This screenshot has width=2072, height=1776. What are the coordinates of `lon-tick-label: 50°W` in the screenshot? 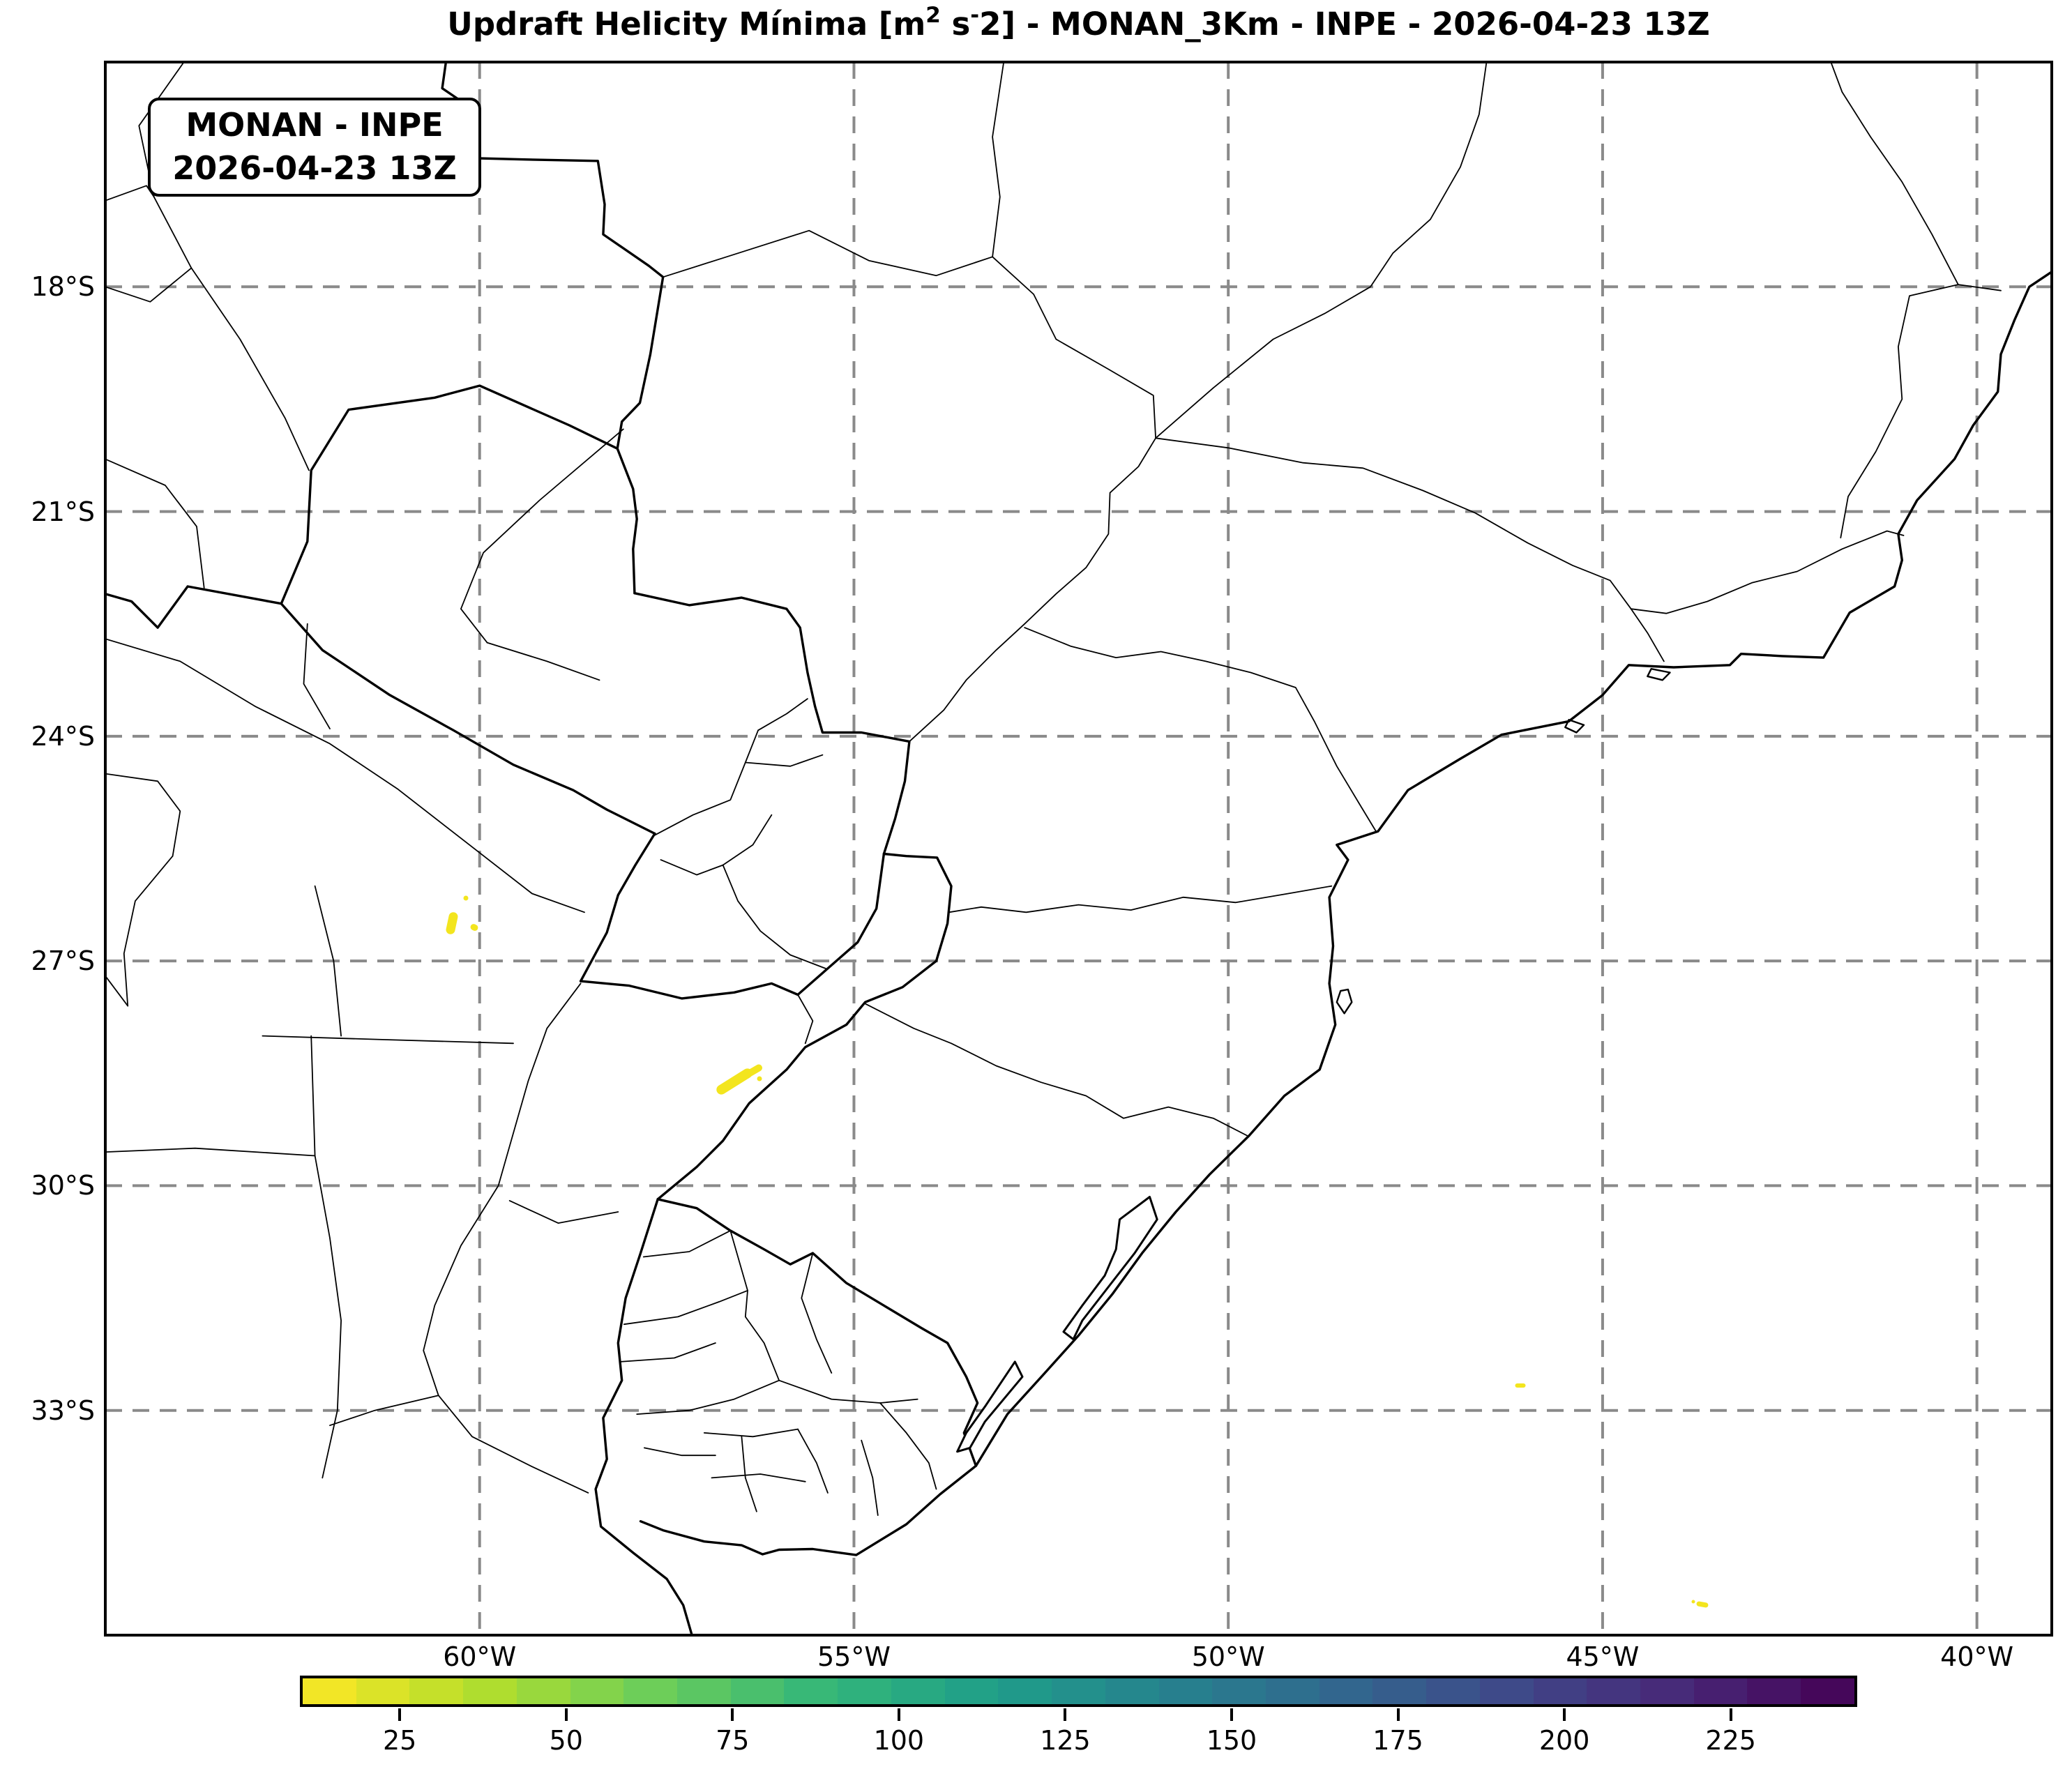 It's located at (1228, 1656).